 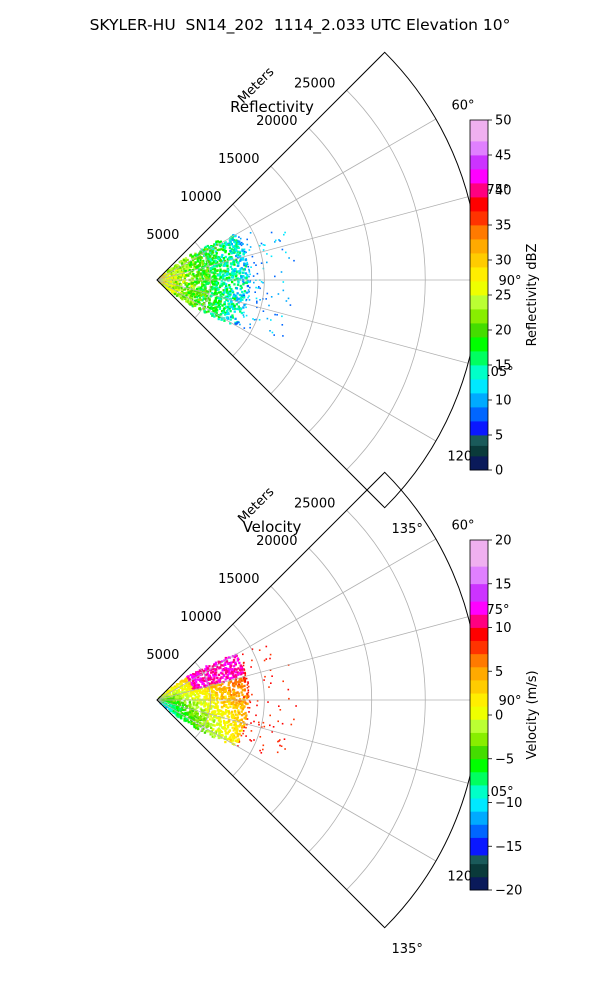 I want to click on r-tick-label: 15000, so click(x=238, y=159).